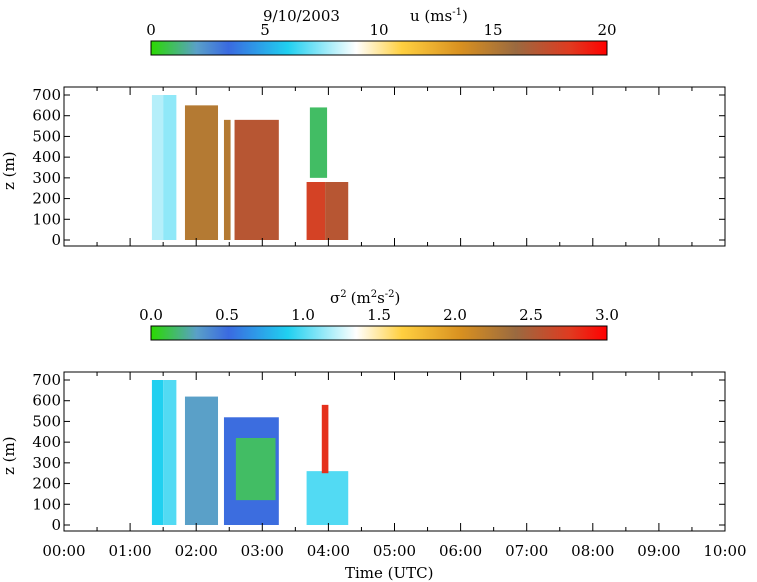 This screenshot has width=757, height=582. Describe the element at coordinates (378, 30) in the screenshot. I see `colorbar-1-tick-label: 10` at that location.